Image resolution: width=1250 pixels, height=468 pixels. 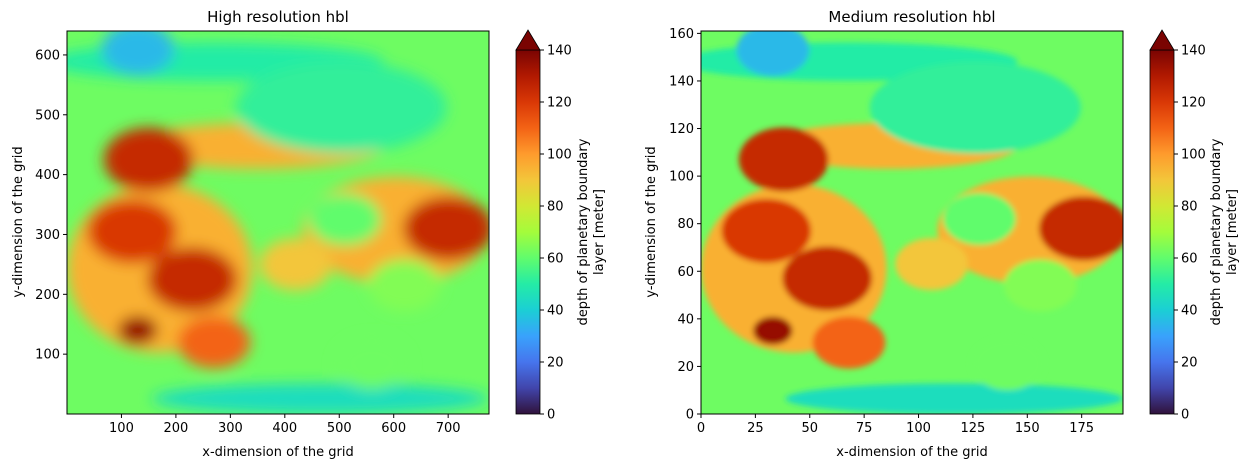 What do you see at coordinates (681, 34) in the screenshot?
I see `y-tick-label: 160` at bounding box center [681, 34].